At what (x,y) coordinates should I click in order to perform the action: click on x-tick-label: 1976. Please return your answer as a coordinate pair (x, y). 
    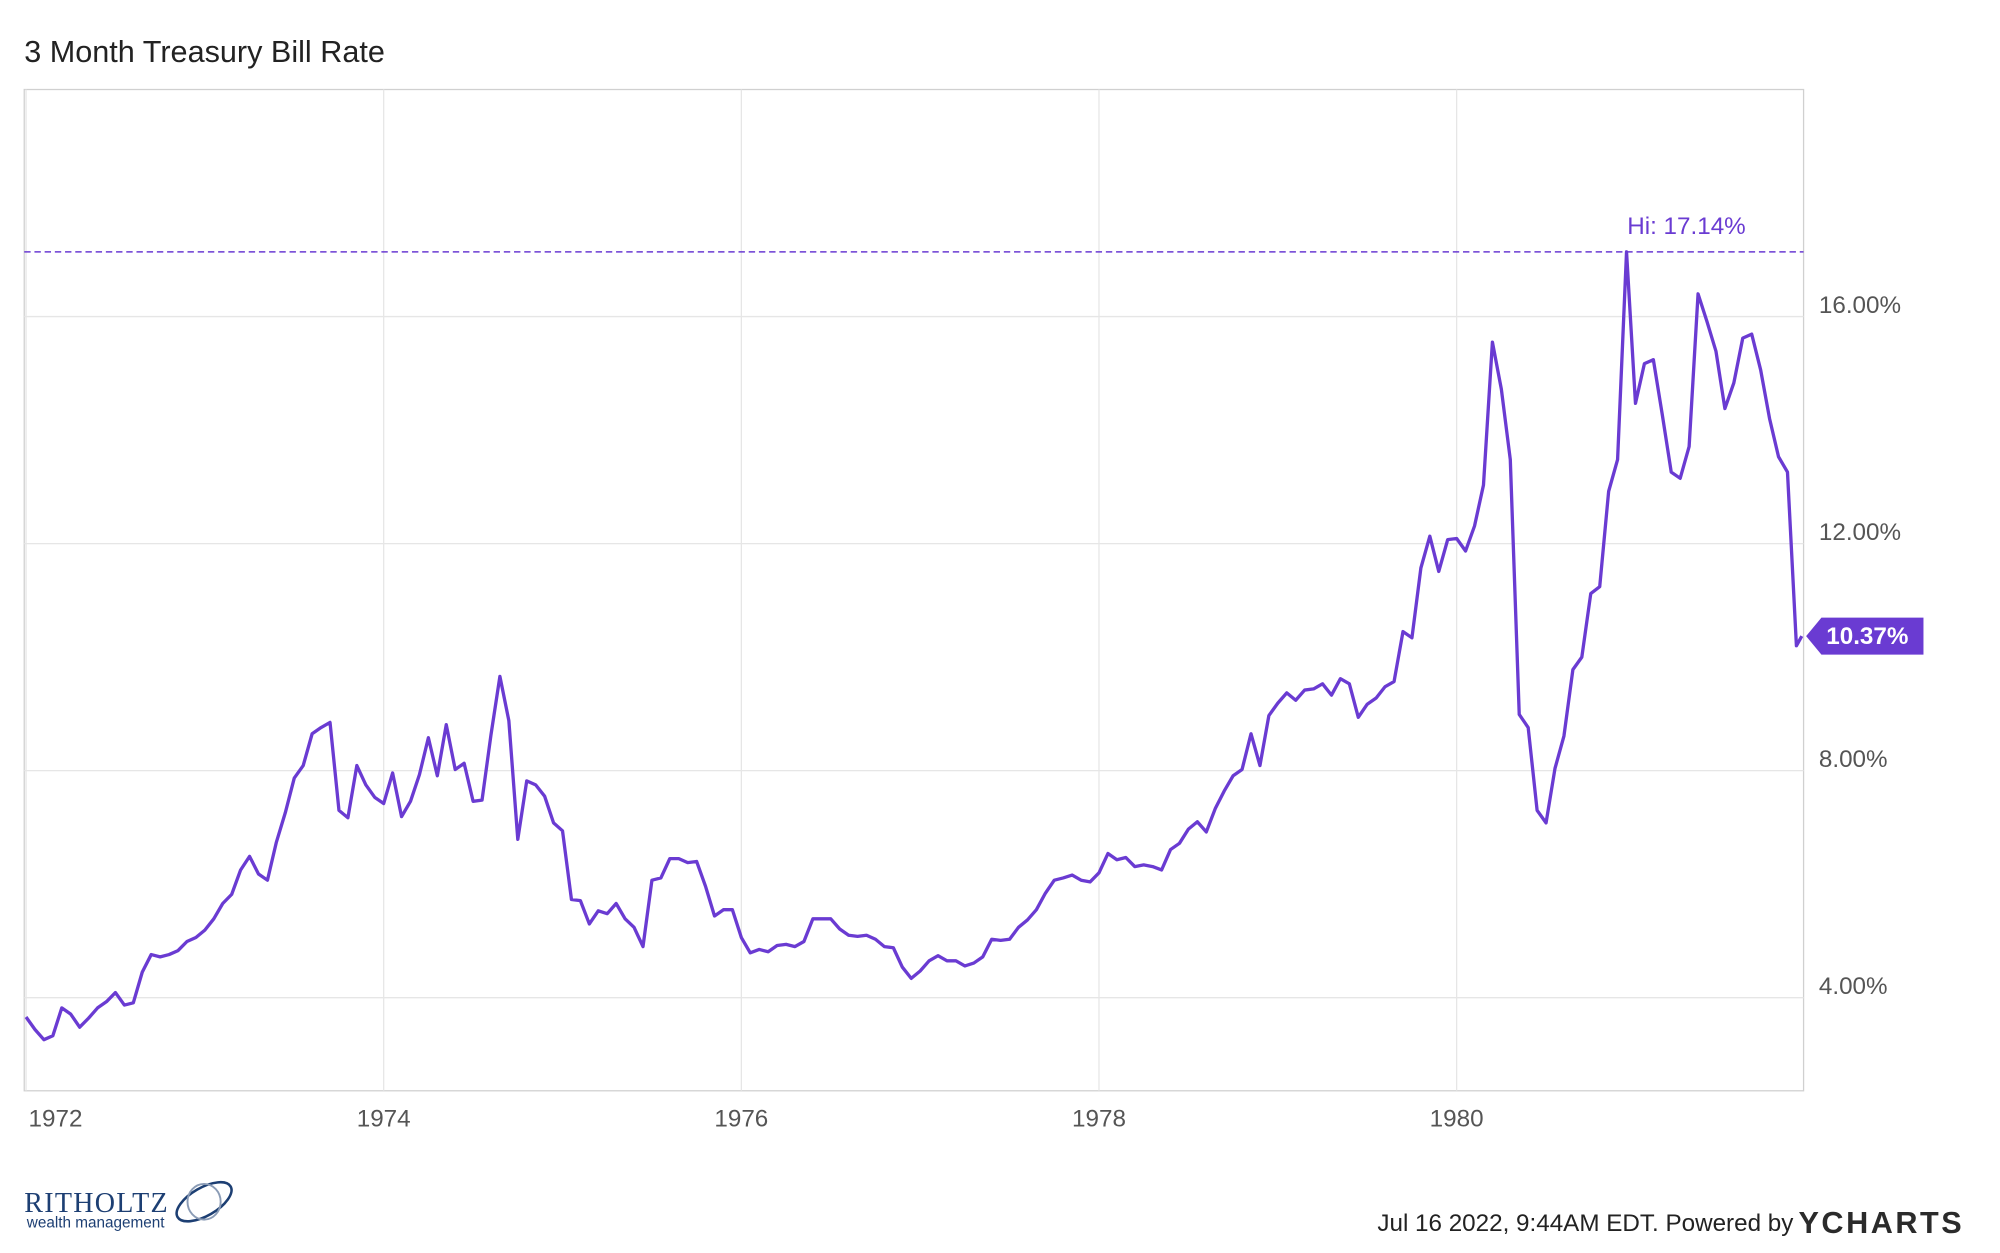
    Looking at the image, I should click on (741, 1119).